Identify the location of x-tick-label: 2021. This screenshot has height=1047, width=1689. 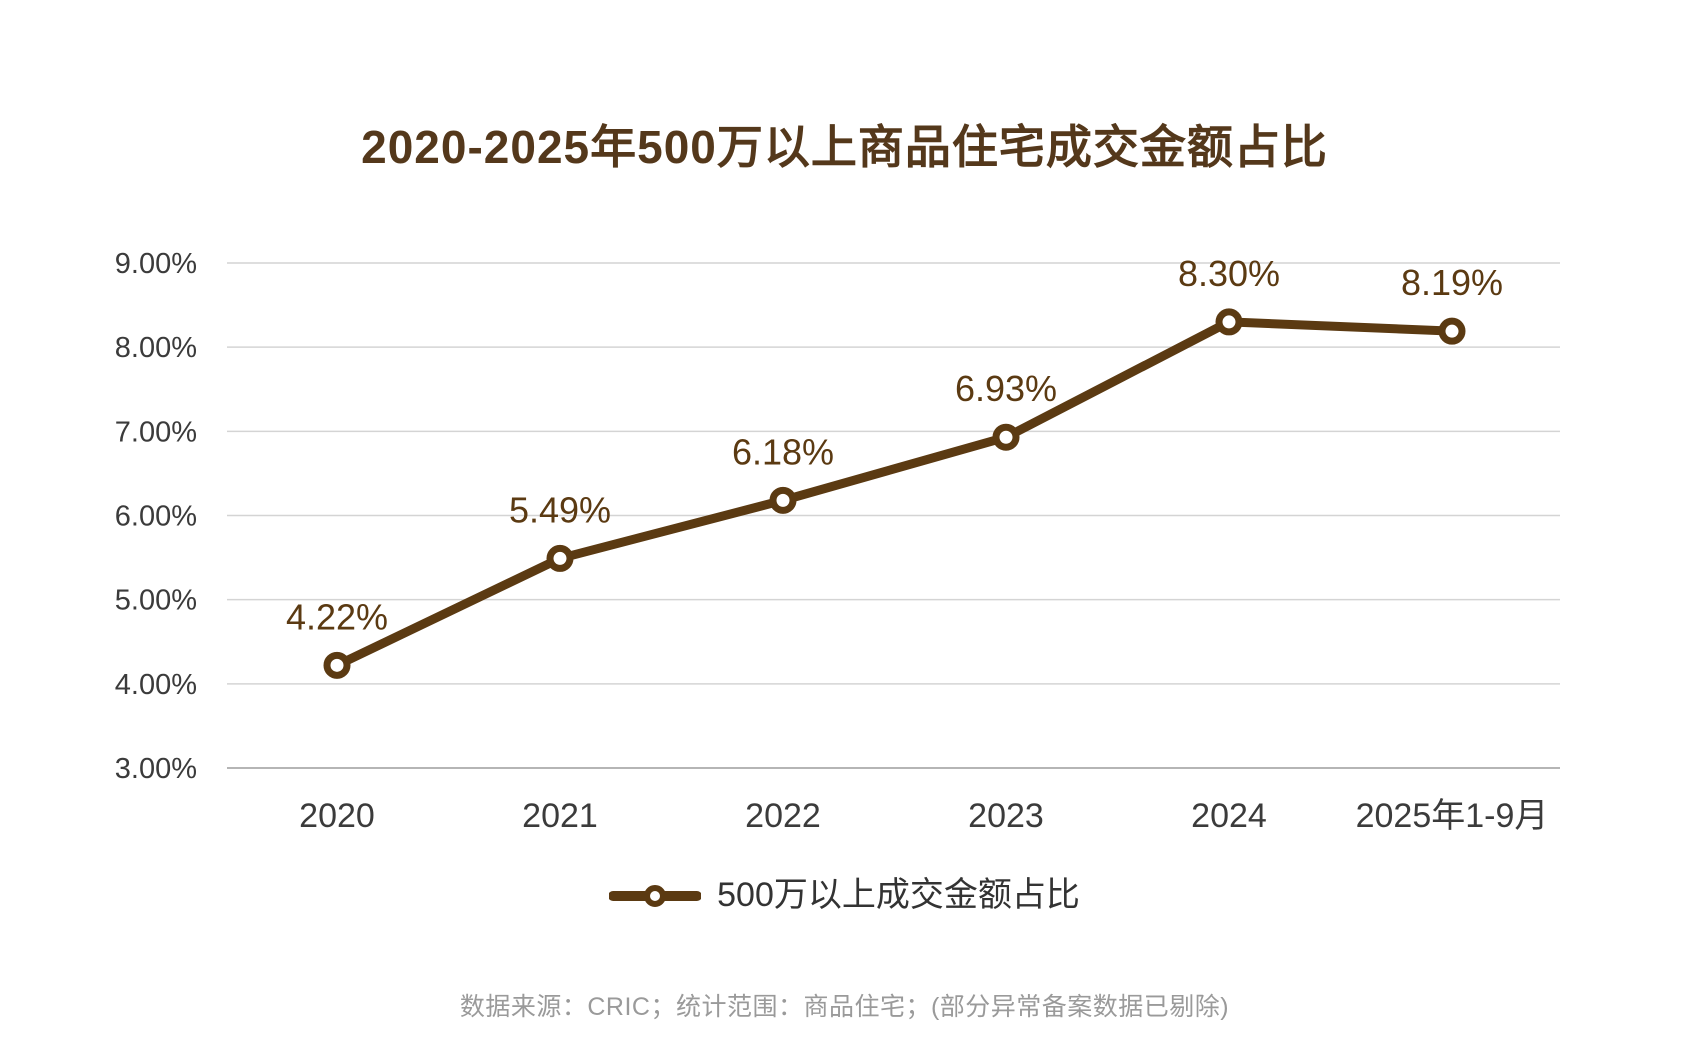
(560, 816).